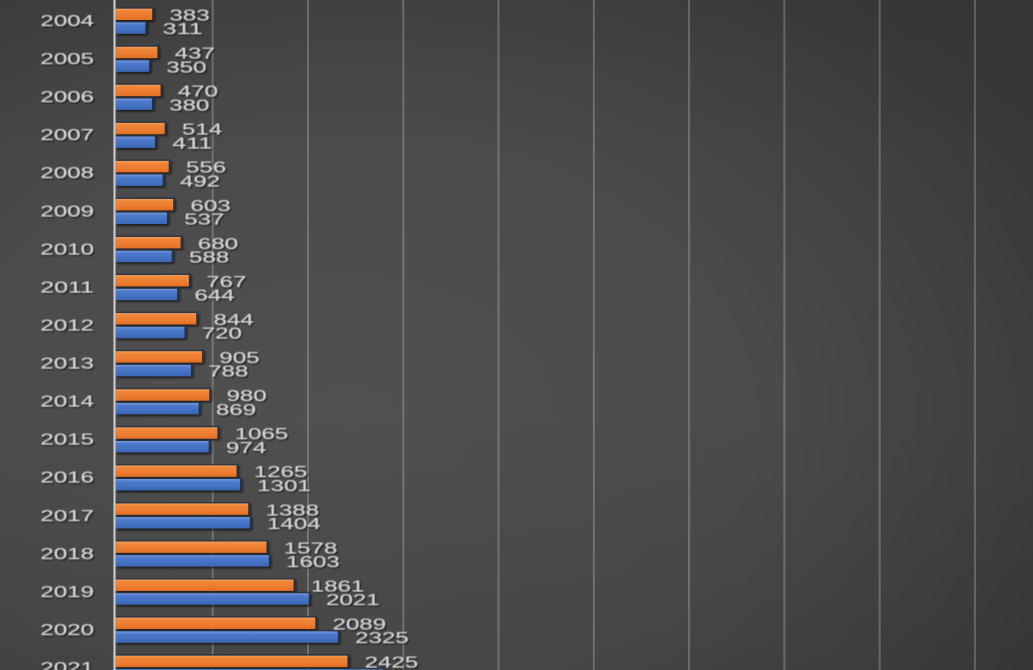 This screenshot has height=670, width=1033. What do you see at coordinates (186, 67) in the screenshot?
I see `svg-text: 350` at bounding box center [186, 67].